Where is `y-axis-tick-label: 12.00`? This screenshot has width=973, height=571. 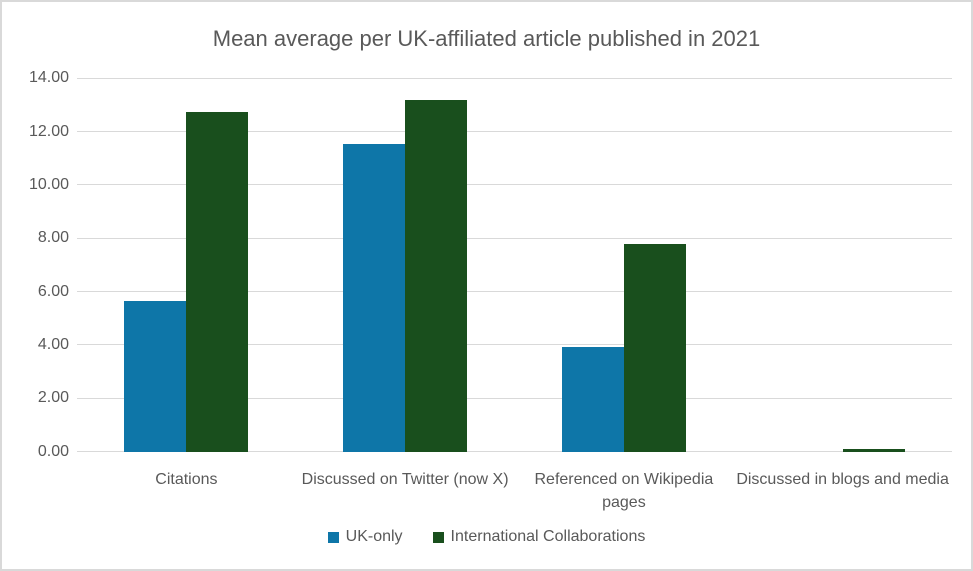 y-axis-tick-label: 12.00 is located at coordinates (48, 131).